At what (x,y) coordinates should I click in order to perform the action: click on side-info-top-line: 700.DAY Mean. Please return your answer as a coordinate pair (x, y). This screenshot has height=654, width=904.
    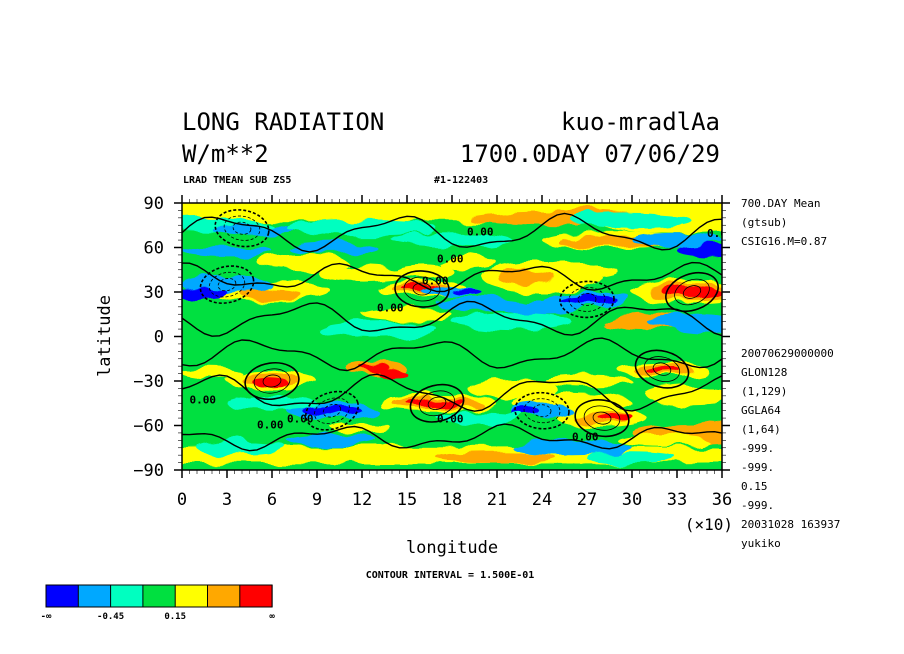
    Looking at the image, I should click on (780, 203).